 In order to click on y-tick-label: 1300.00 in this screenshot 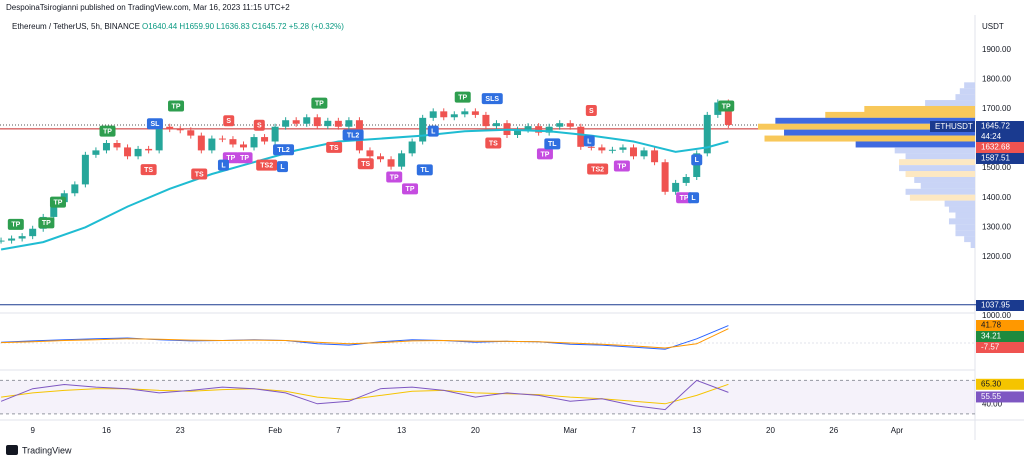, I will do `click(996, 226)`.